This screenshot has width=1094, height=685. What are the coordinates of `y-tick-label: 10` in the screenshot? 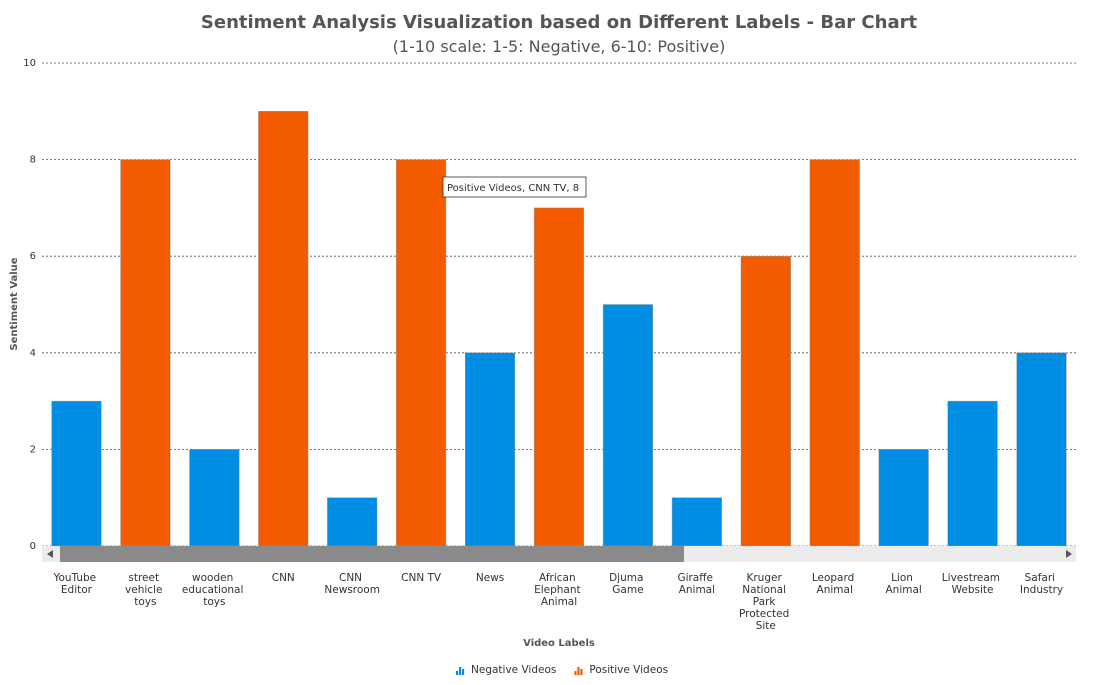 It's located at (29, 63).